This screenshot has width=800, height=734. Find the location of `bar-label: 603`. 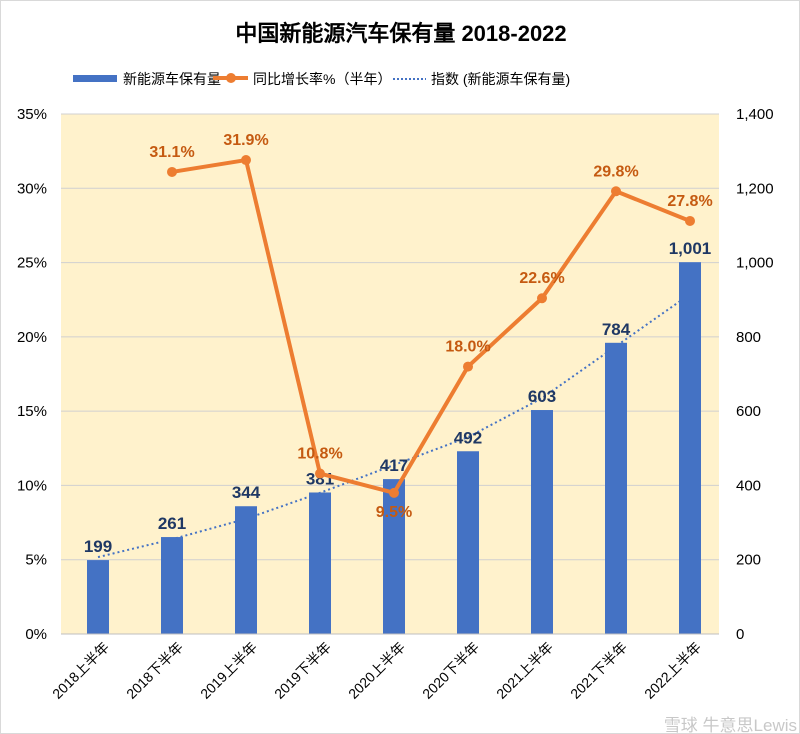

bar-label: 603 is located at coordinates (542, 396).